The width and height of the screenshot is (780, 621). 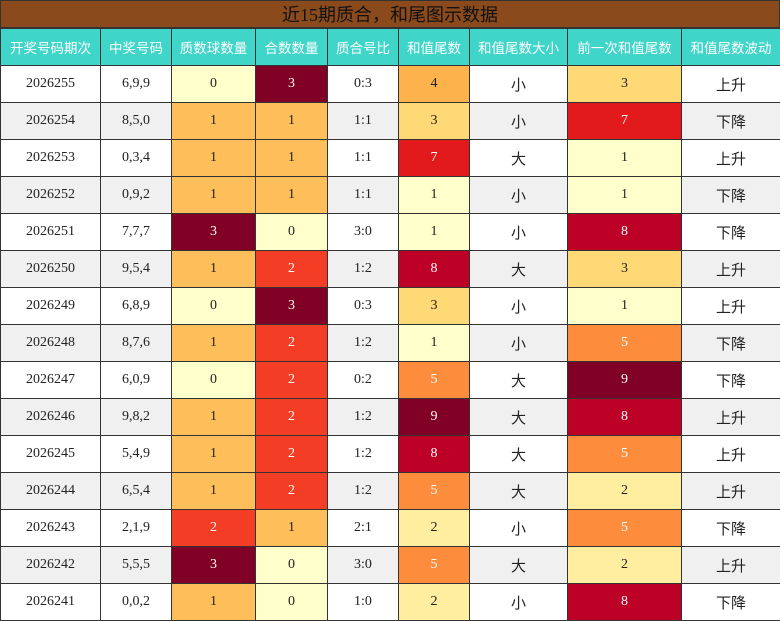 What do you see at coordinates (136, 84) in the screenshot?
I see `table-cell: 6,9,9` at bounding box center [136, 84].